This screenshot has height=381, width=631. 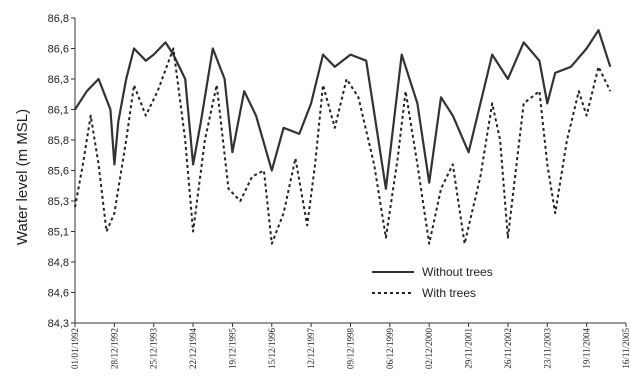 What do you see at coordinates (390, 349) in the screenshot?
I see `x-tick-label: 06/12/1999` at bounding box center [390, 349].